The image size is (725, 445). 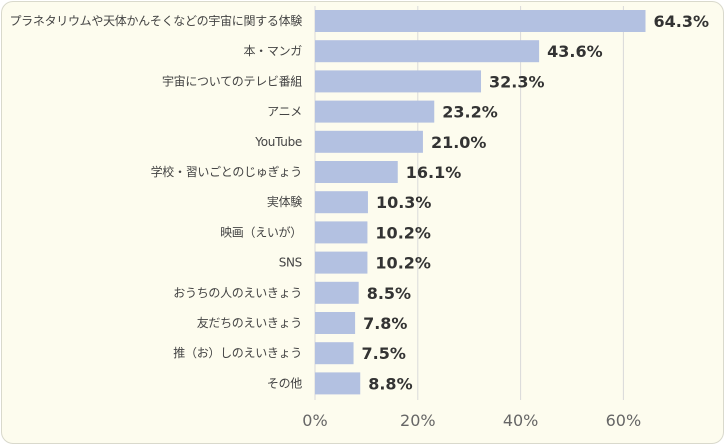 I want to click on category-label: 映画（えいが）, so click(x=261, y=231).